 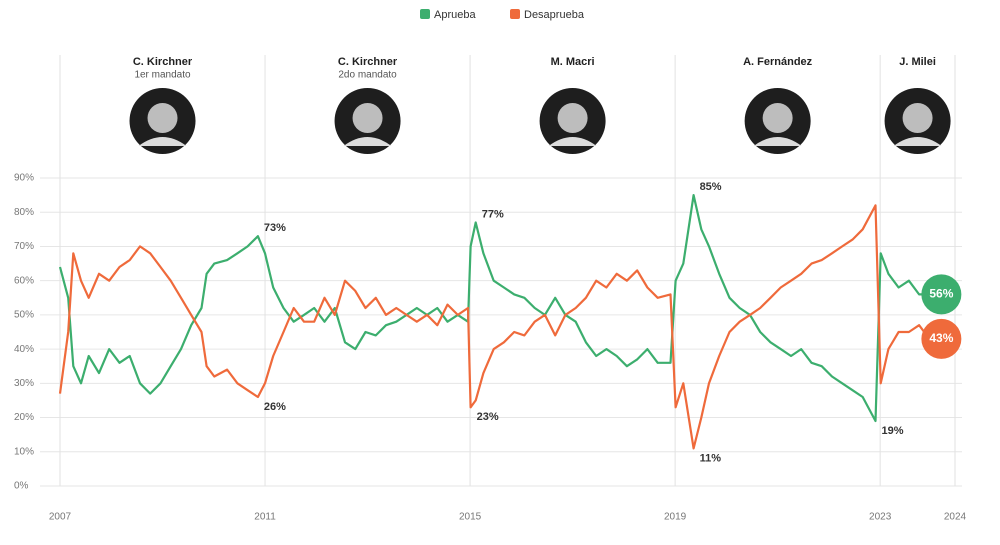 What do you see at coordinates (893, 431) in the screenshot?
I see `data-label: 19%` at bounding box center [893, 431].